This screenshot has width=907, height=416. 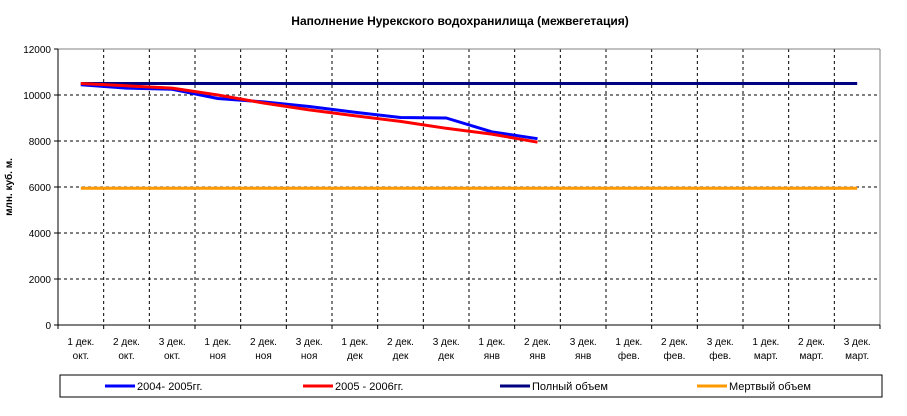 I want to click on x-tick-label: 1 дек. ноя, so click(x=217, y=349).